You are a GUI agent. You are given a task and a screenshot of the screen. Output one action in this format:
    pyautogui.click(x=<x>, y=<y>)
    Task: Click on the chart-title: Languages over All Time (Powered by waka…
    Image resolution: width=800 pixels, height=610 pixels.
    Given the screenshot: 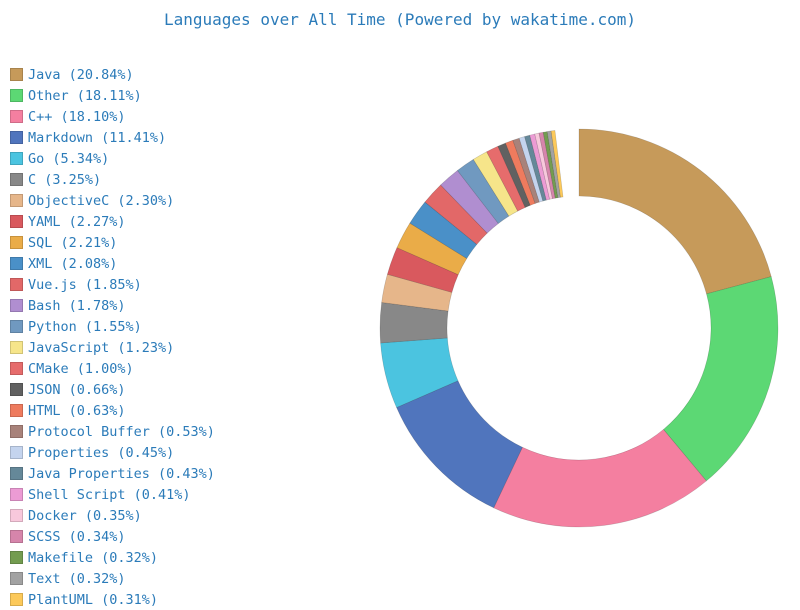 What is the action you would take?
    pyautogui.click(x=399, y=19)
    